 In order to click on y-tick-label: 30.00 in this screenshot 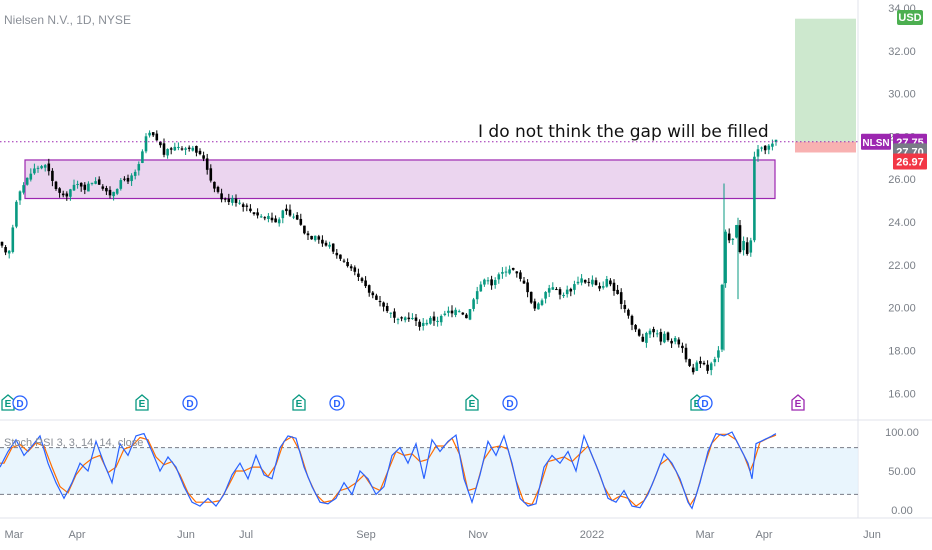, I will do `click(902, 95)`.